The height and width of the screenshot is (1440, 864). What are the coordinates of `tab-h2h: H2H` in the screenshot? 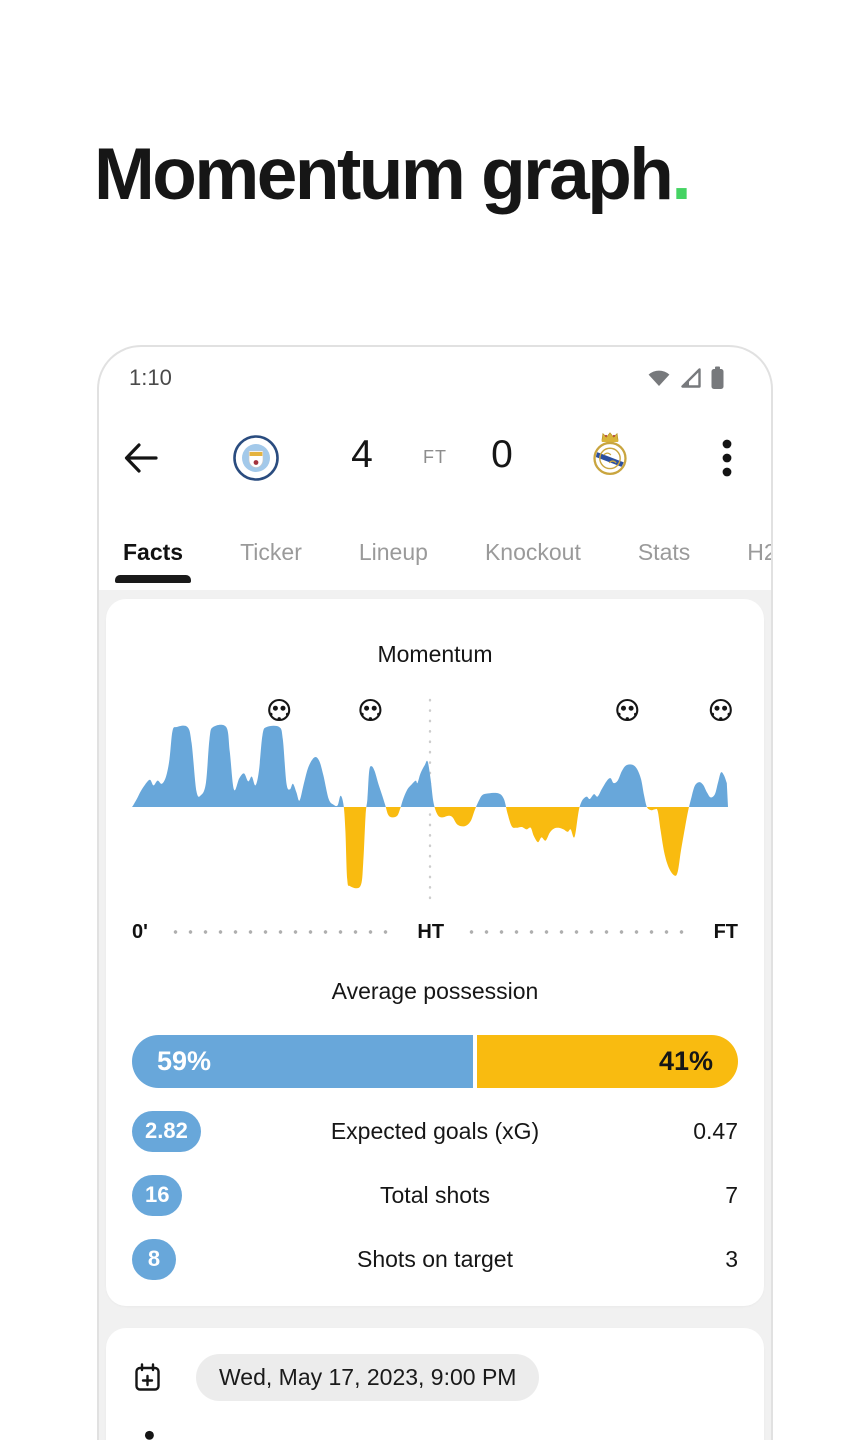 It's located at (756, 543).